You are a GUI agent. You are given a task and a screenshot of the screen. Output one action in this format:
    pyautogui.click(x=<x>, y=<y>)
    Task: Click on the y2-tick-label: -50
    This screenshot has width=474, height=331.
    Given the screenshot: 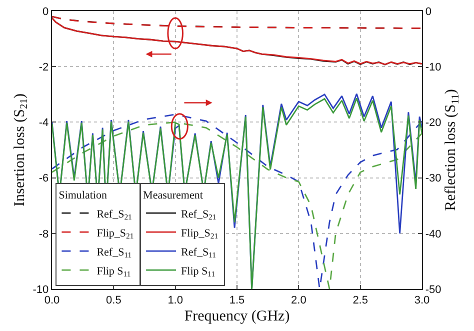 What is the action you would take?
    pyautogui.click(x=433, y=290)
    